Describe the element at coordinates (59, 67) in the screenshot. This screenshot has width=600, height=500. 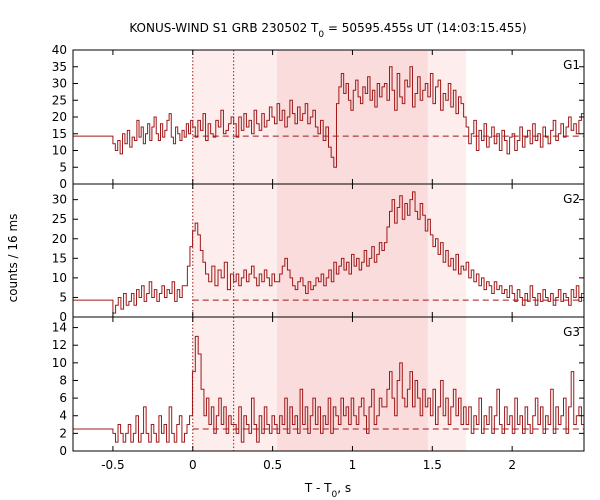
I see `y-tick-label: 35` at that location.